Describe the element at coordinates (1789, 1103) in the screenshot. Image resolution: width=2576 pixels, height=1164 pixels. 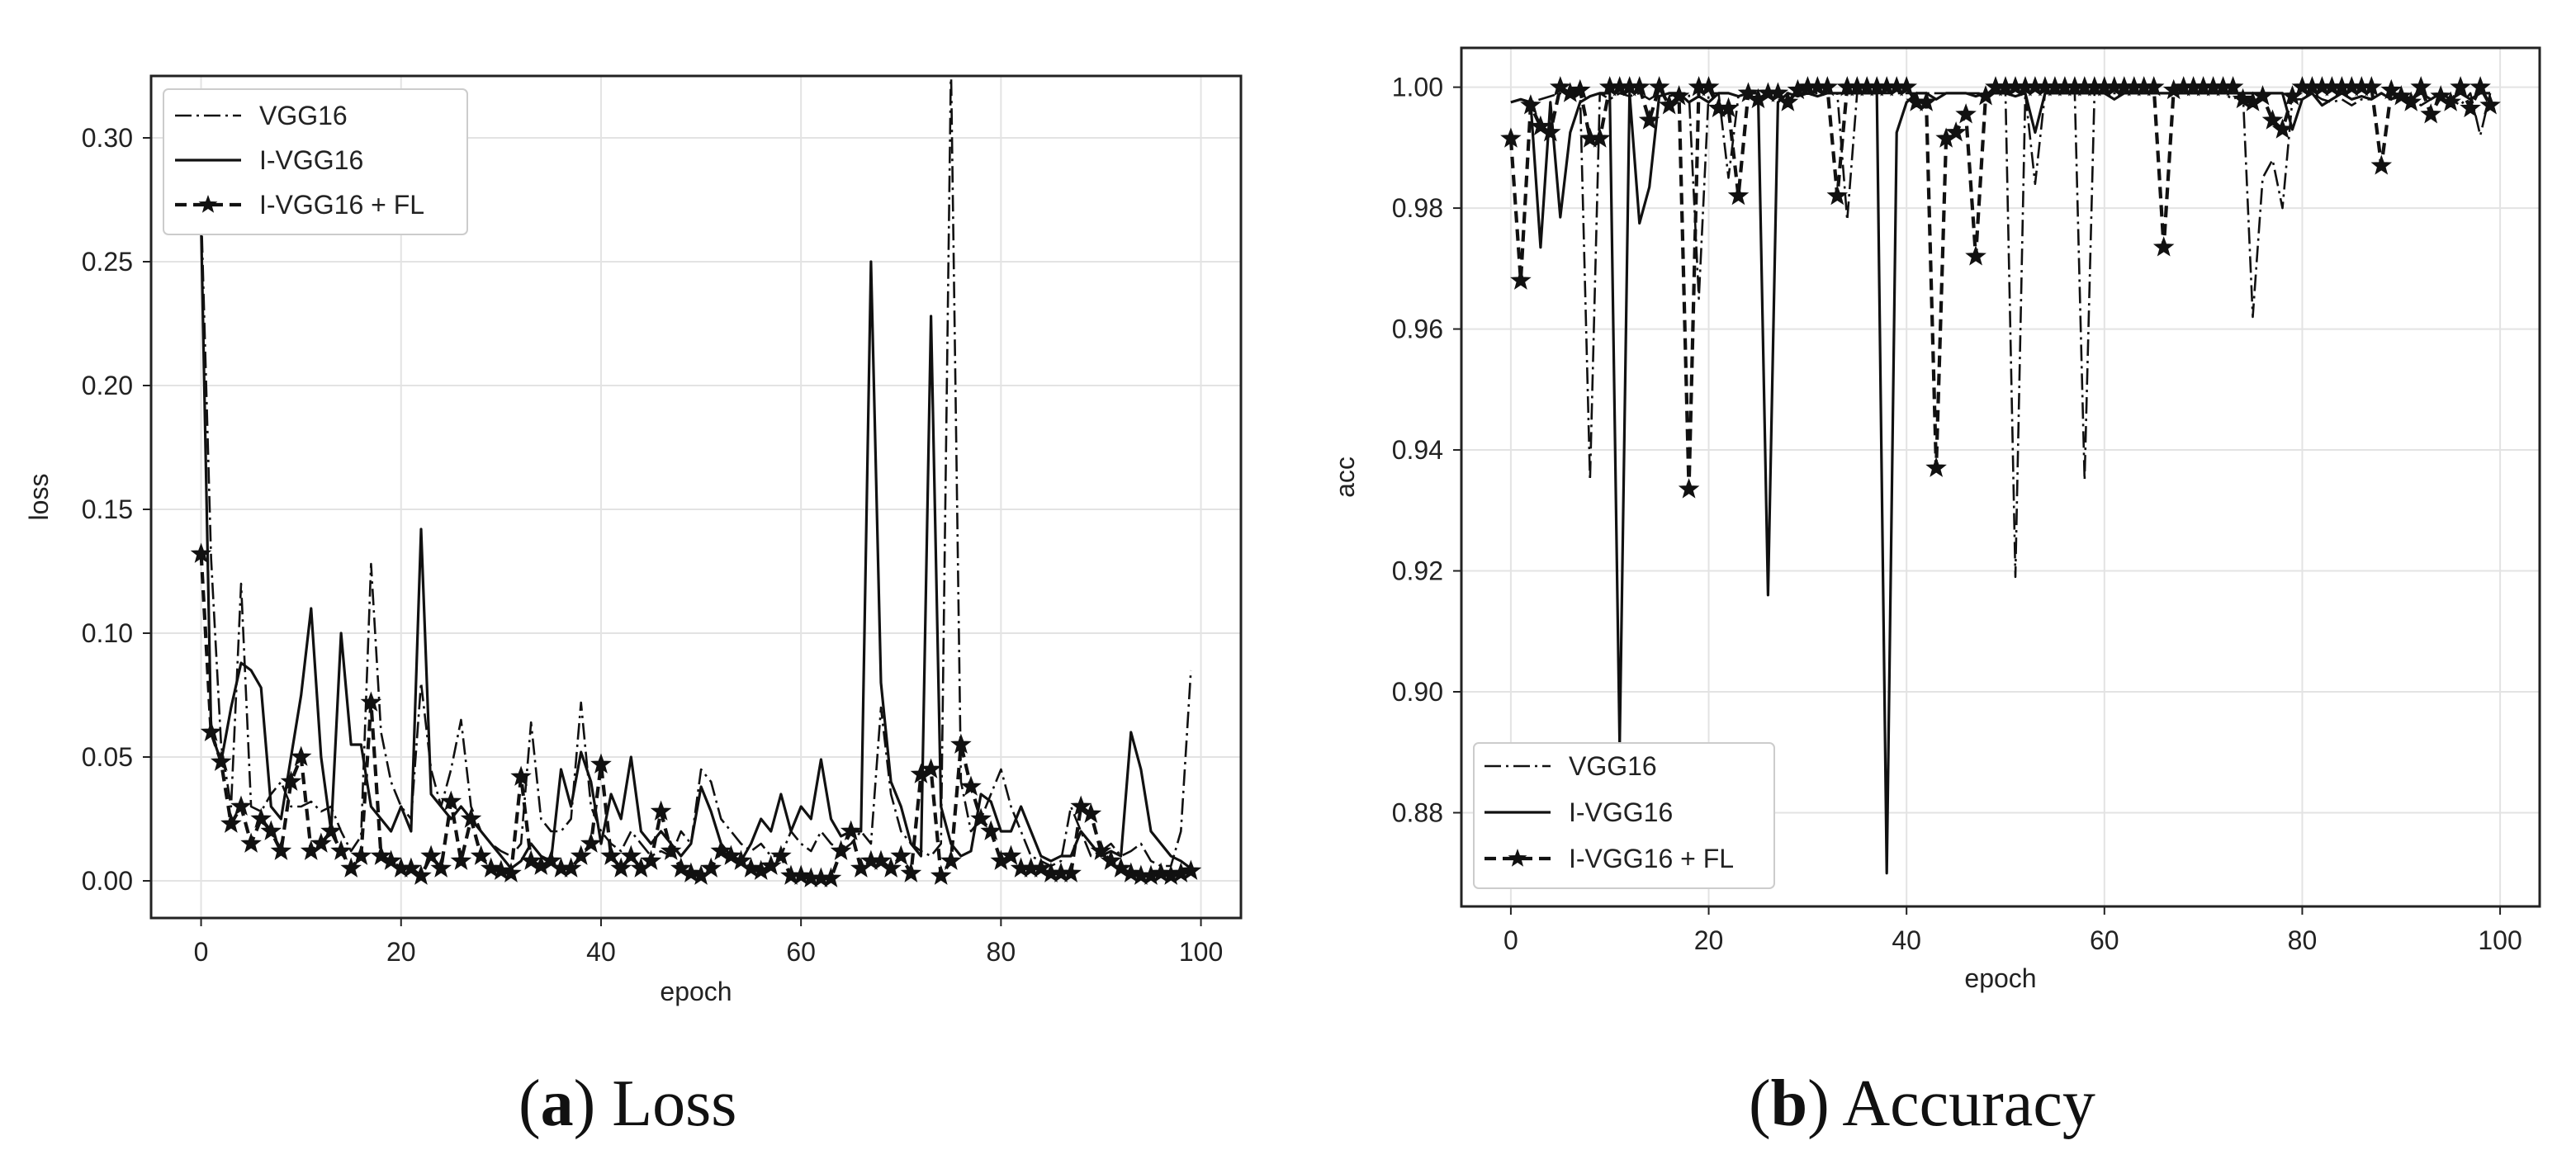
I see `caption-letter: b` at that location.